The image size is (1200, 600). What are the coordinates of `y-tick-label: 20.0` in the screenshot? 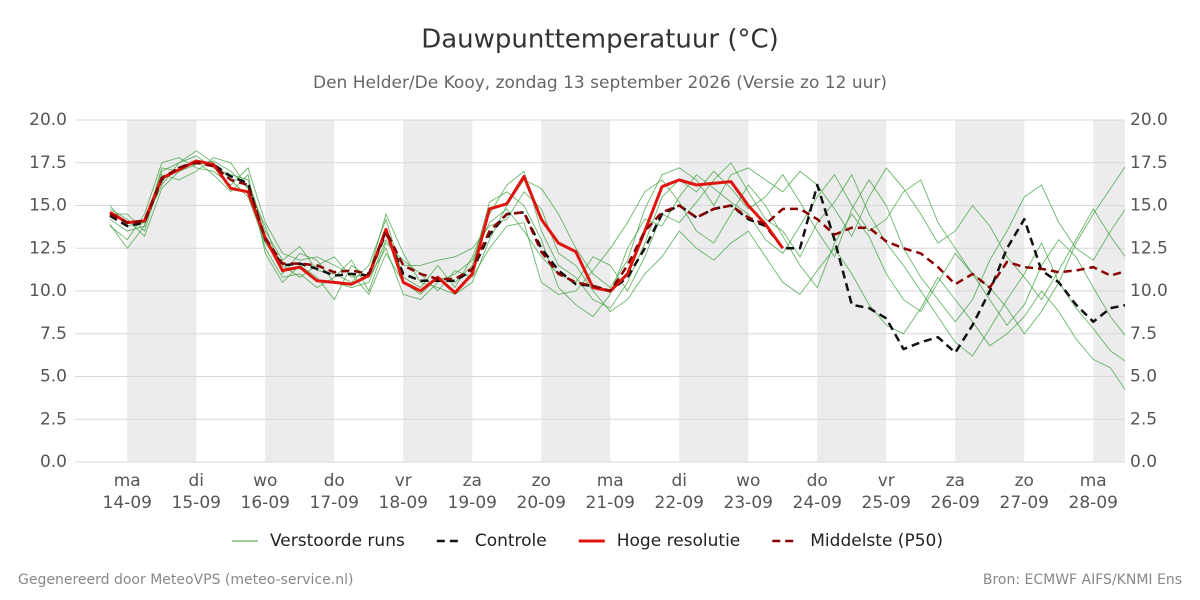 It's located at (48, 120).